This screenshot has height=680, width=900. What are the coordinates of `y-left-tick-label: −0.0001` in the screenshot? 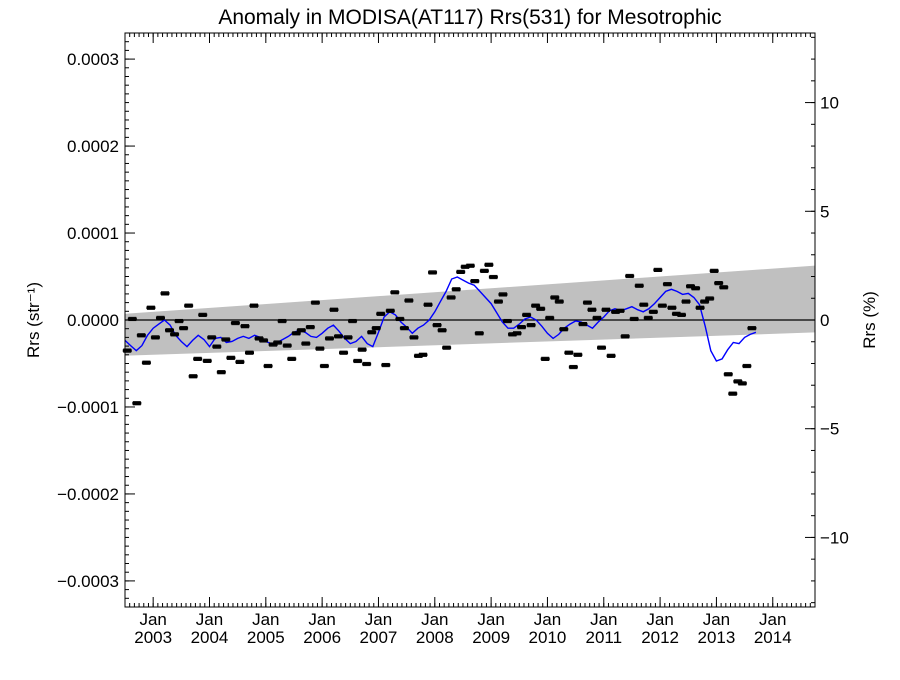 It's located at (88, 407).